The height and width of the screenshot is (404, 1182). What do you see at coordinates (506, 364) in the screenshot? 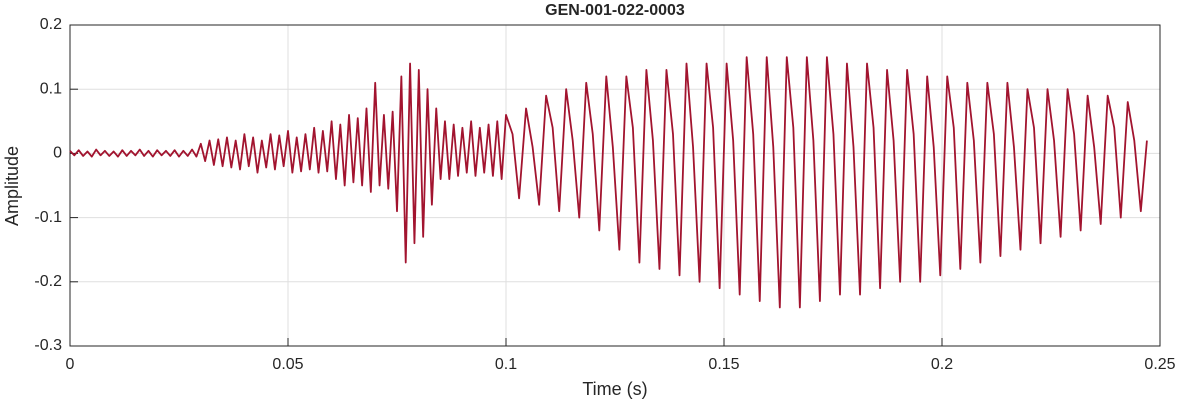
I see `x-tick-label: 0.1` at bounding box center [506, 364].